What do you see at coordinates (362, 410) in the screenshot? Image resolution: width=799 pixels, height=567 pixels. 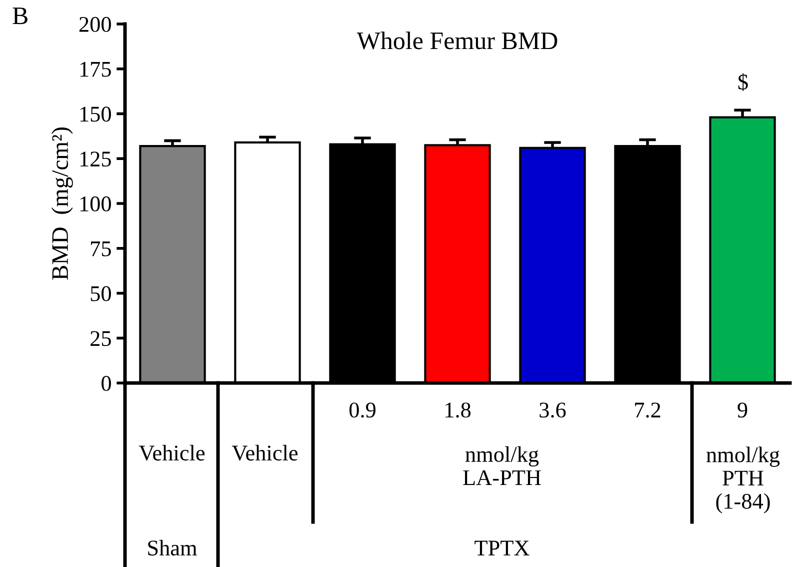 I see `x-tick-label: 0.9` at bounding box center [362, 410].